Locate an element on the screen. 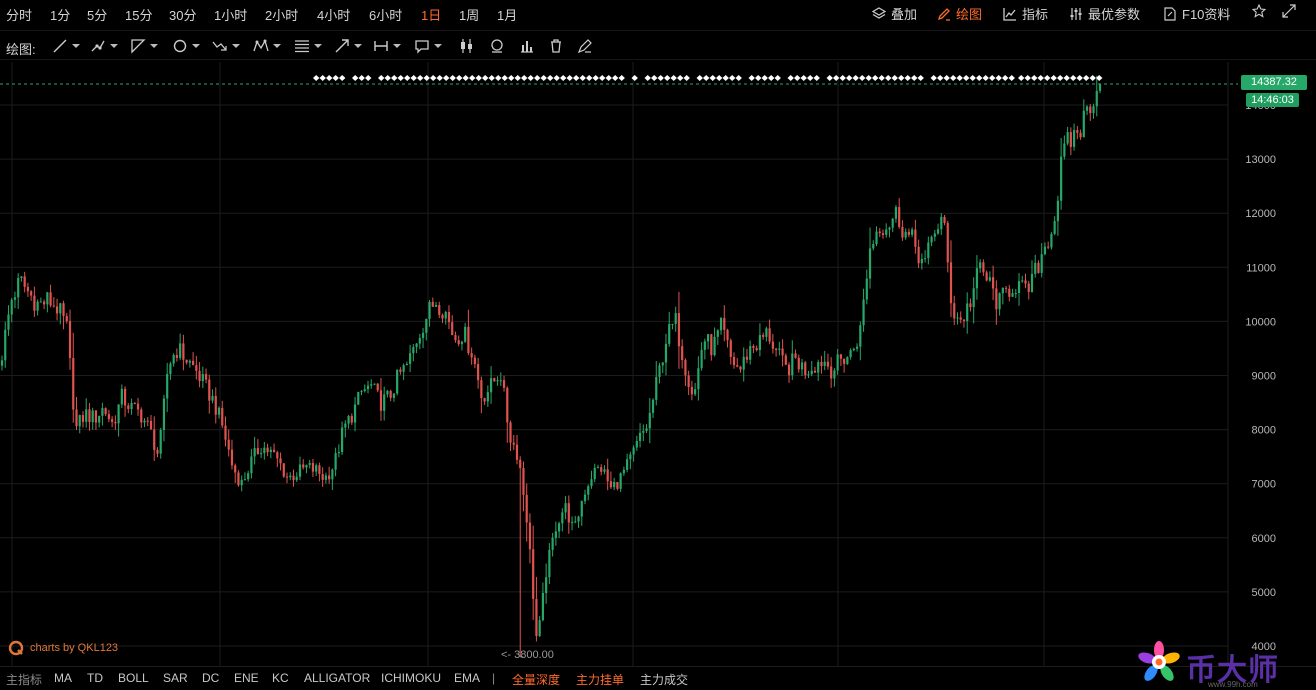  path-tool is located at coordinates (104, 46).